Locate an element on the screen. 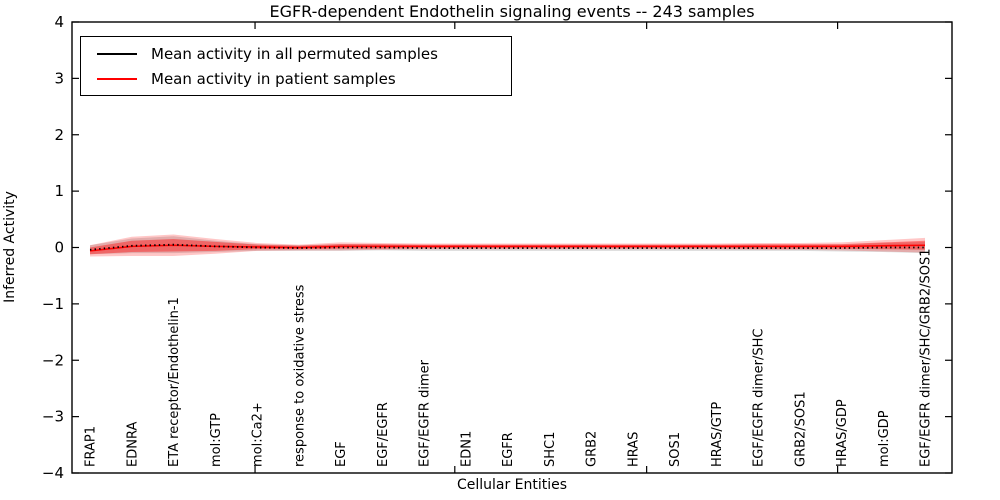 The image size is (1000, 500). series-line is located at coordinates (507, 248).